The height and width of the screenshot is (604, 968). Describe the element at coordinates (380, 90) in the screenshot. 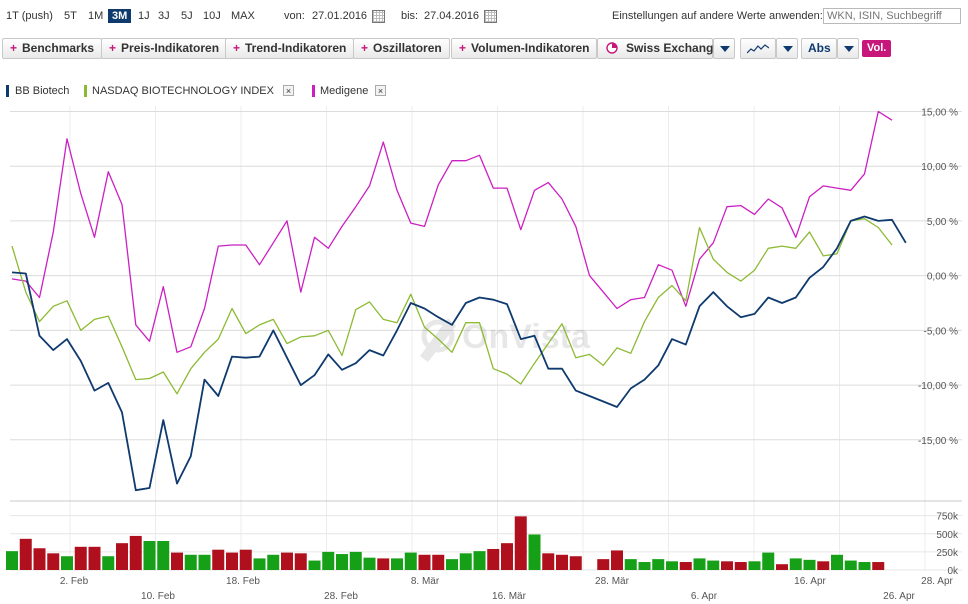

I see `remove-medigene-icon: ×` at that location.